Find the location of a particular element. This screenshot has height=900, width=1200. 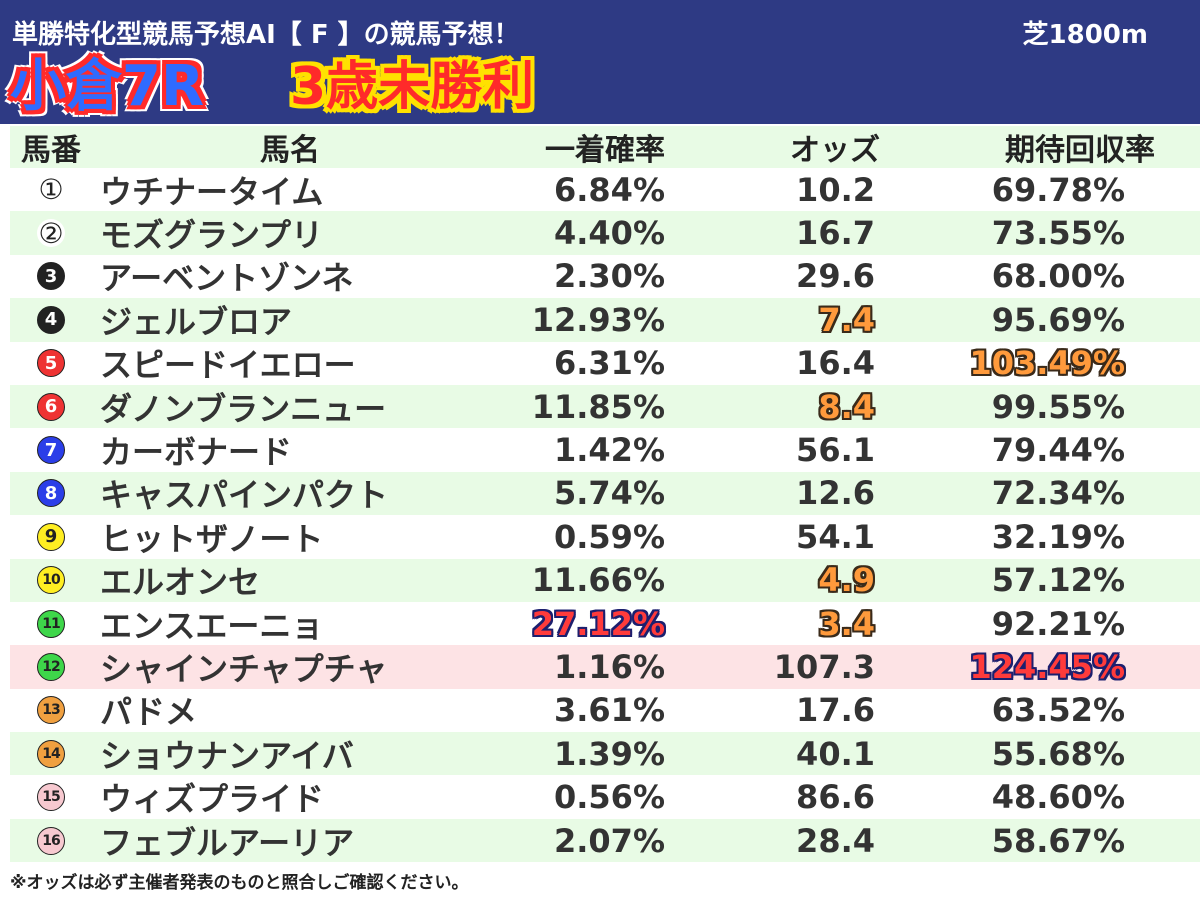

table-row: 8 キャスパインパクト 5.74% 12.6 72.34% is located at coordinates (605, 493).